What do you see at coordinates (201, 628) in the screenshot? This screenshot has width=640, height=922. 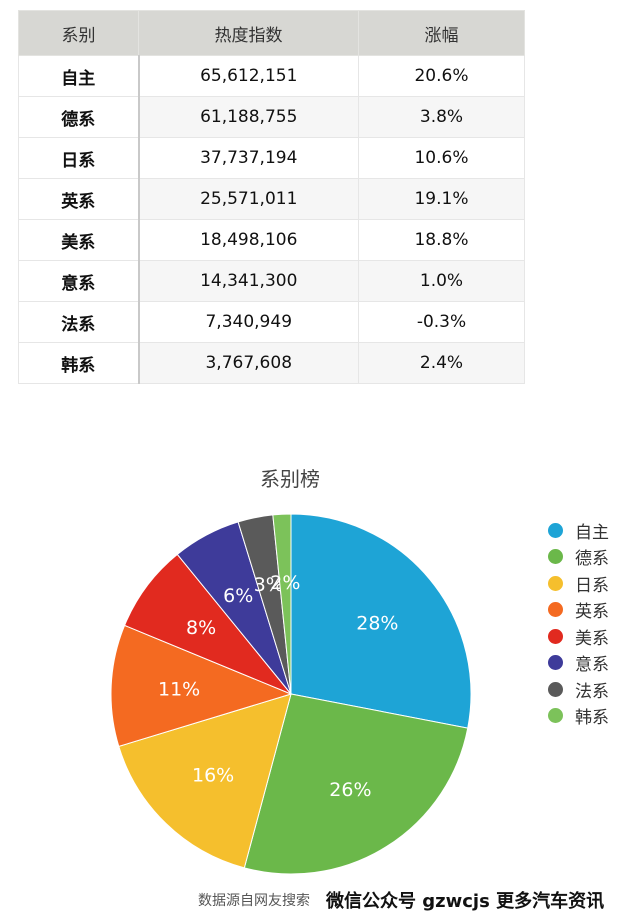 I see `pie-slice-label: 8%` at bounding box center [201, 628].